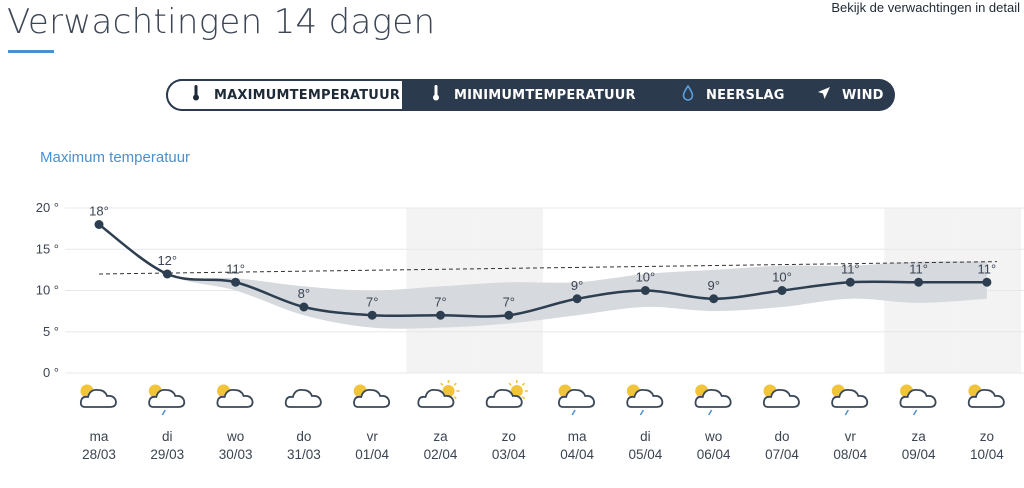  Describe the element at coordinates (645, 454) in the screenshot. I see `day-date: 05/04` at that location.